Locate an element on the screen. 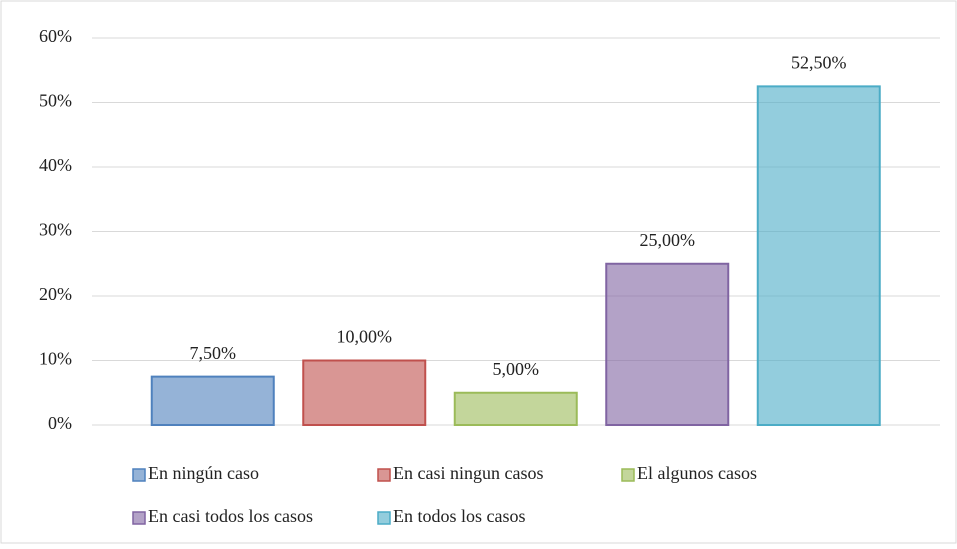 The image size is (957, 549). data-label: 25,00% is located at coordinates (668, 240).